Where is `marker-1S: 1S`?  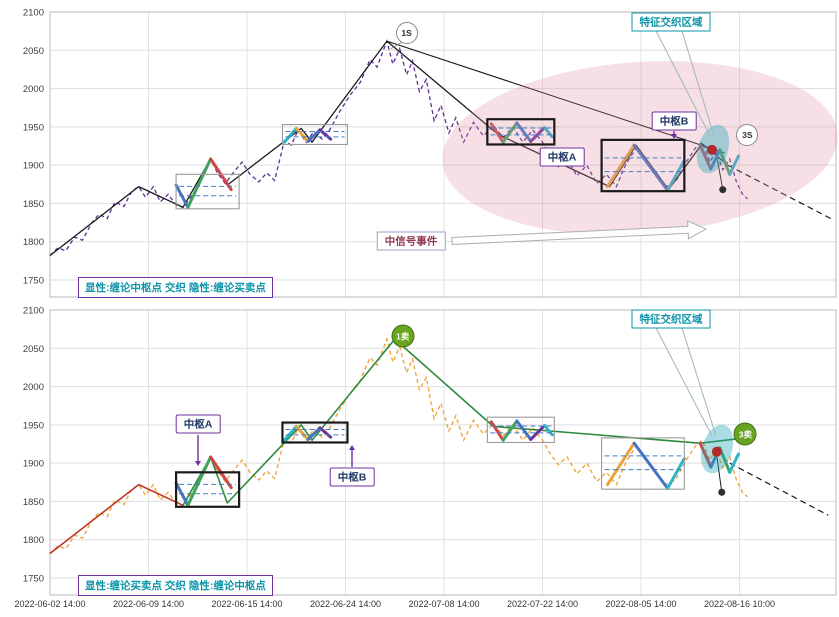
marker-1S: 1S is located at coordinates (406, 33).